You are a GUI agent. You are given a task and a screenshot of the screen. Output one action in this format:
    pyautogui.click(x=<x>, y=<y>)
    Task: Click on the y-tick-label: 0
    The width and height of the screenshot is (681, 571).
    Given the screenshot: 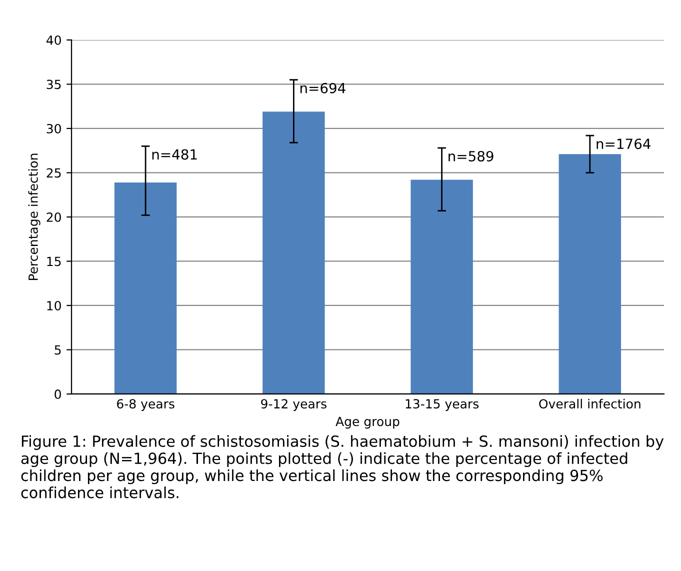 What is the action you would take?
    pyautogui.click(x=57, y=394)
    